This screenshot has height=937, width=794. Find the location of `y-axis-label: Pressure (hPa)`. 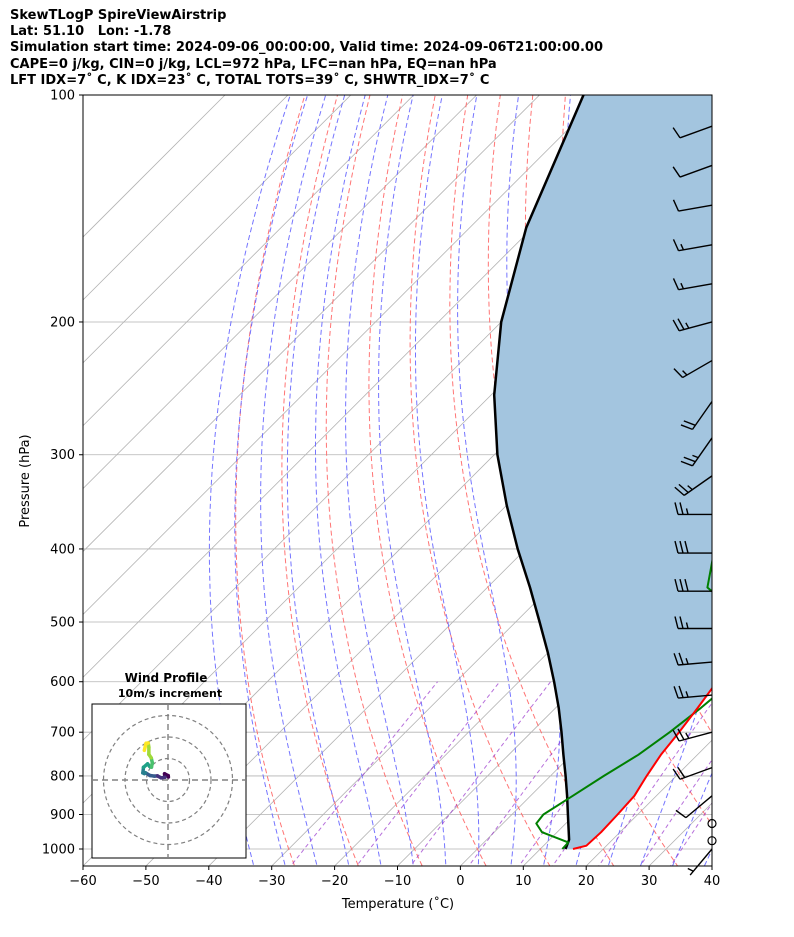

y-axis-label: Pressure (hPa) is located at coordinates (25, 480).